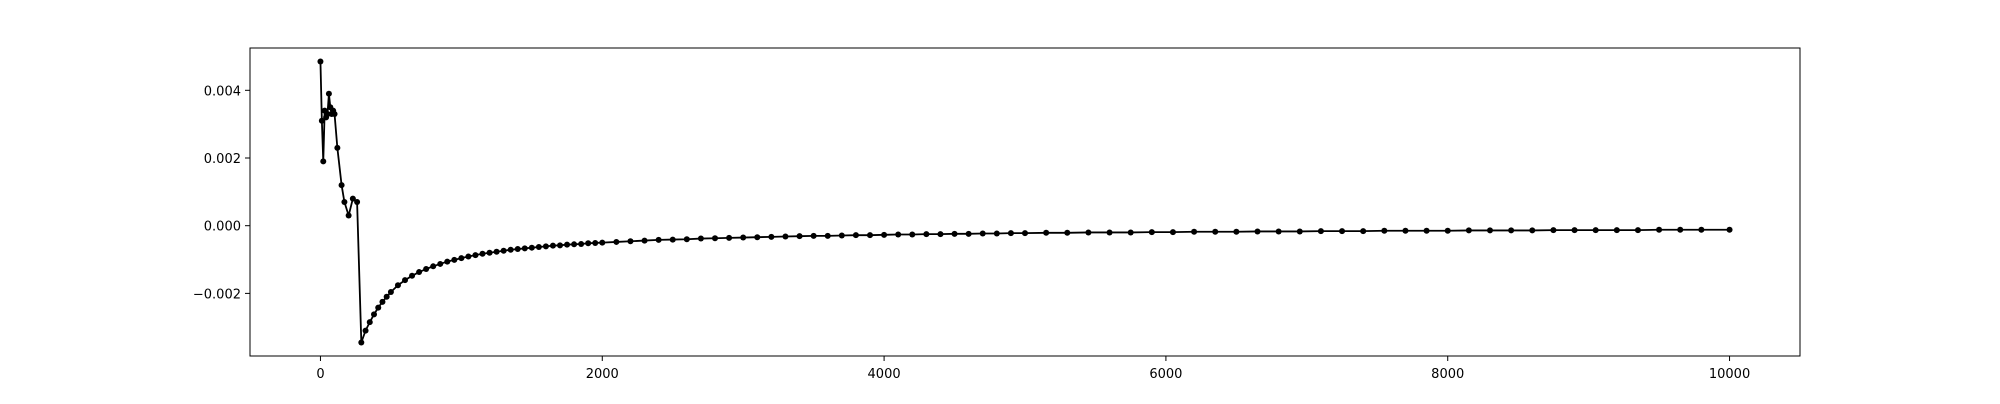  I want to click on x-tick-label: 4000, so click(884, 374).